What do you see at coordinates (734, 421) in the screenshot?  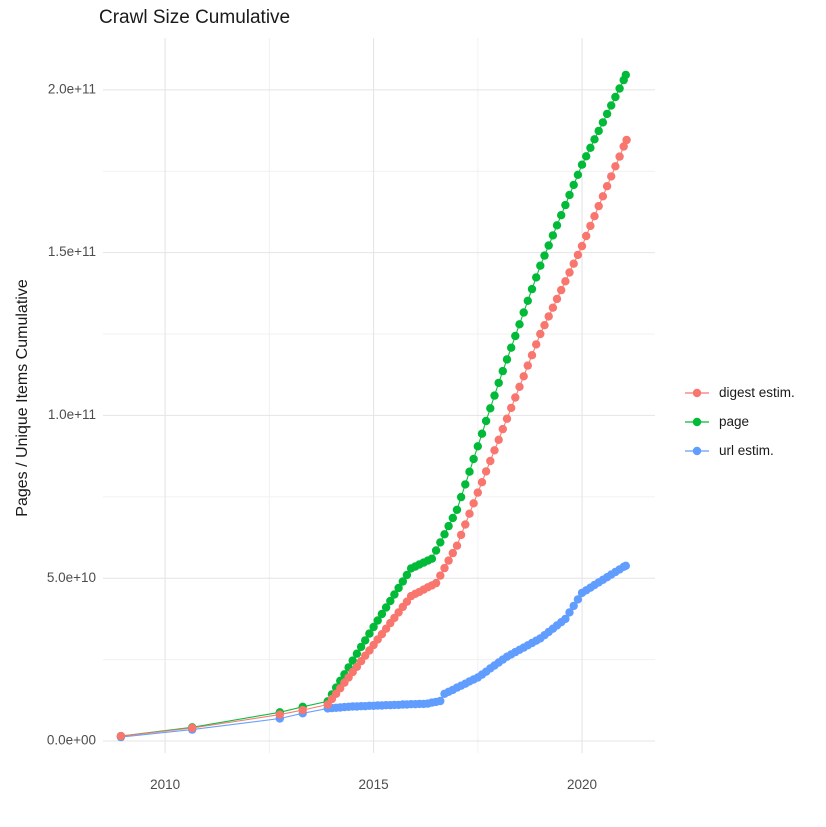 I see `legend-label: page` at bounding box center [734, 421].